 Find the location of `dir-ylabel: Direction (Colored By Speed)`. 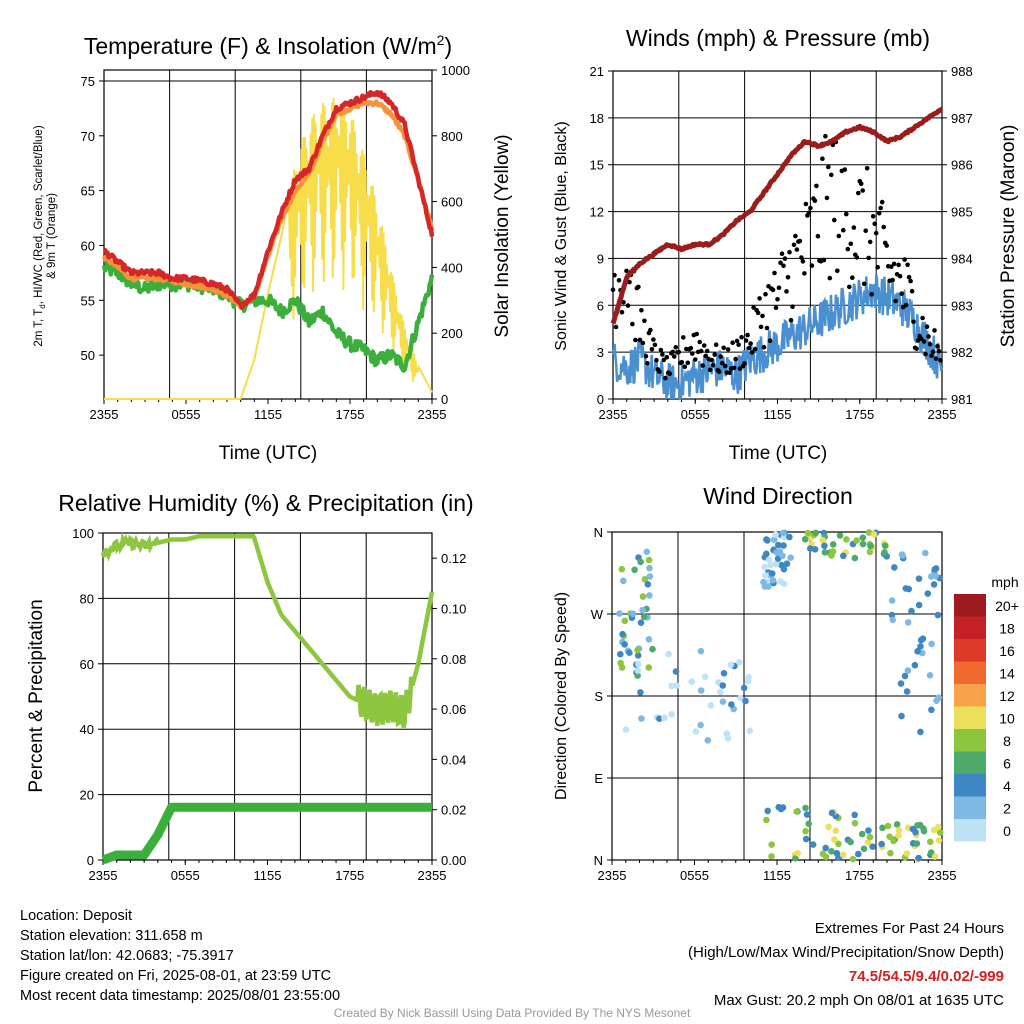

dir-ylabel: Direction (Colored By Speed) is located at coordinates (561, 696).